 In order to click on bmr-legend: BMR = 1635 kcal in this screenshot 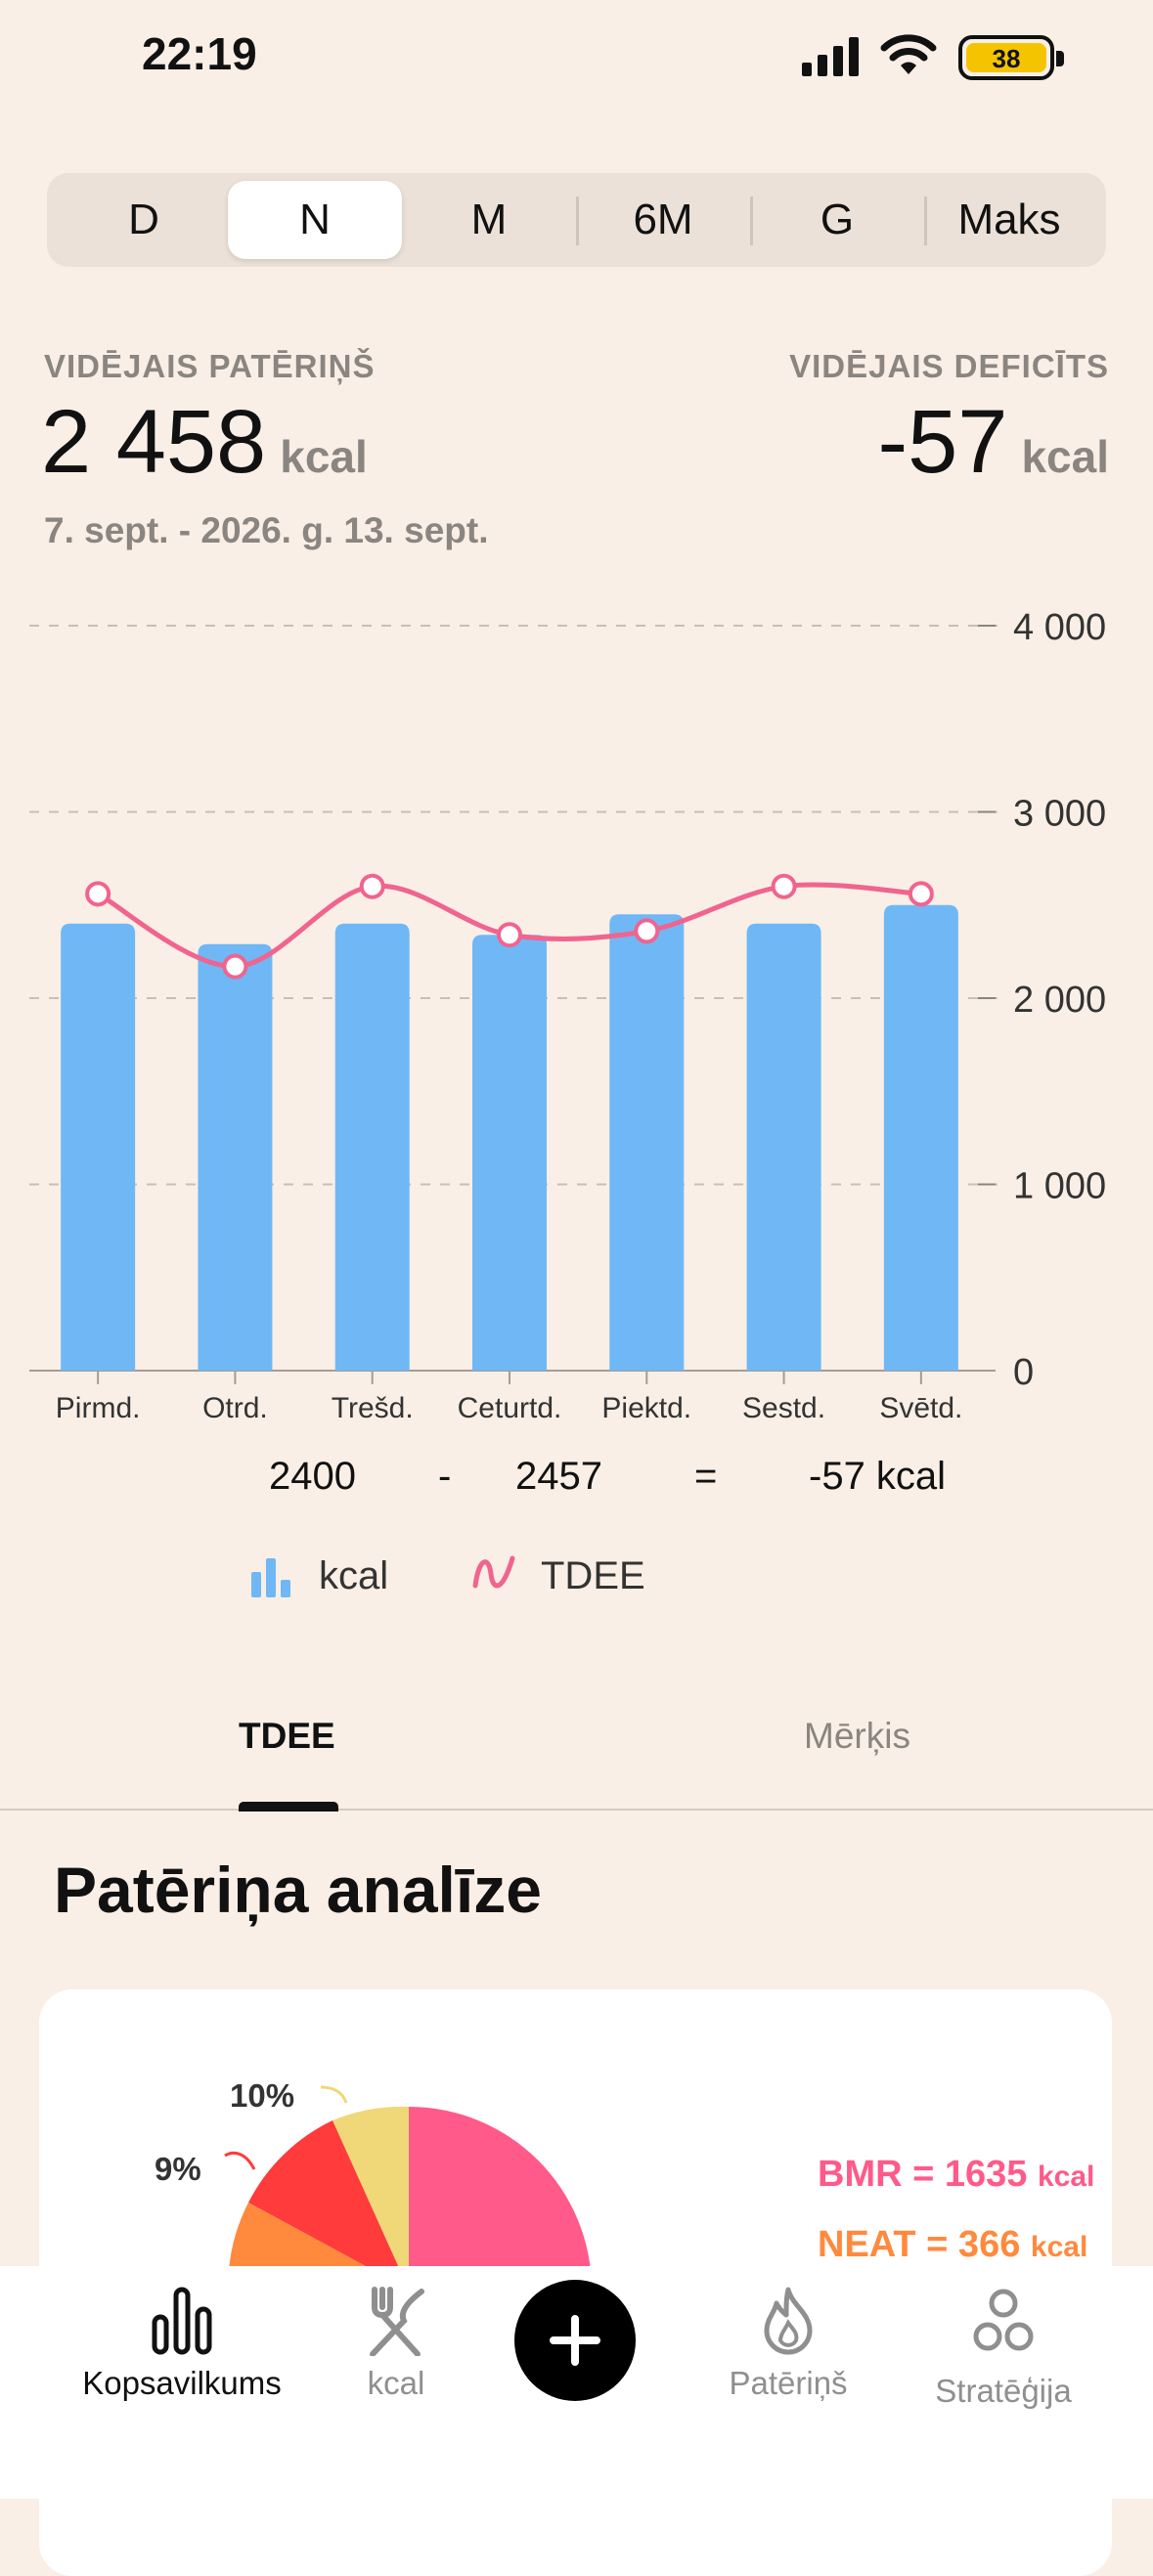, I will do `click(956, 2174)`.